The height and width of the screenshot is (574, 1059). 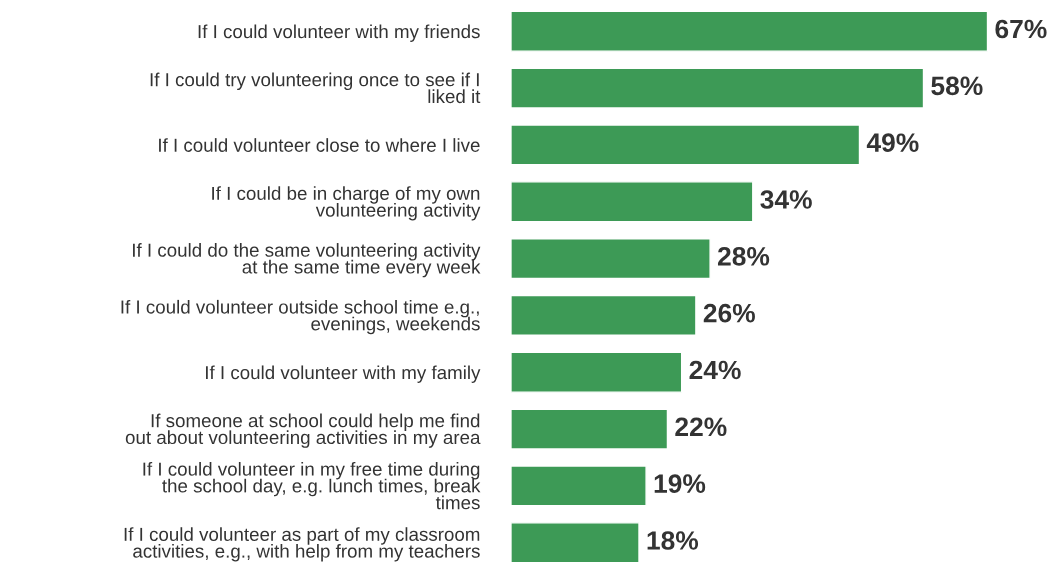 What do you see at coordinates (673, 540) in the screenshot?
I see `data-label: 18%` at bounding box center [673, 540].